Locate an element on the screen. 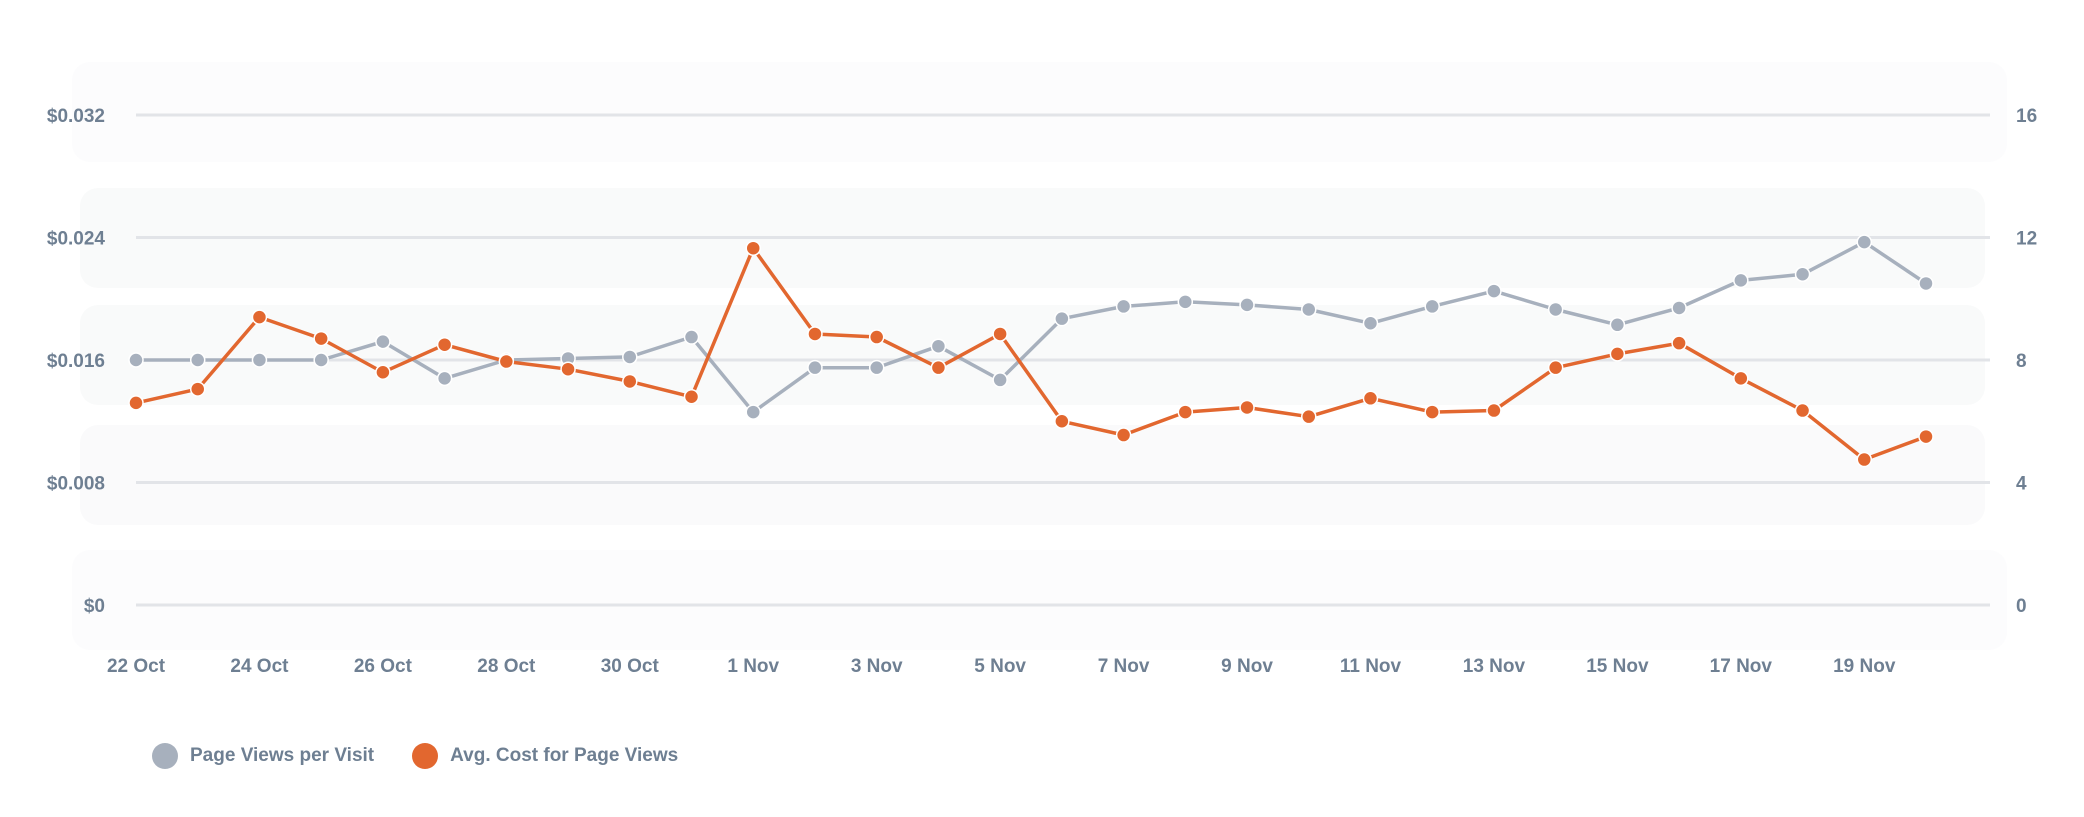 This screenshot has width=2084, height=817. y-axis-right-tick-label: 0 is located at coordinates (2021, 606).